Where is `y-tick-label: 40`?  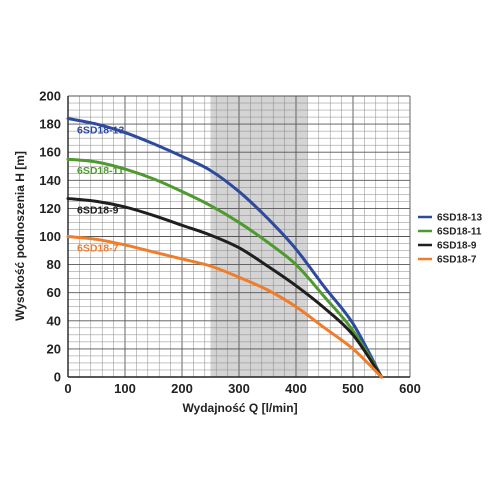
y-tick-label: 40 is located at coordinates (54, 320).